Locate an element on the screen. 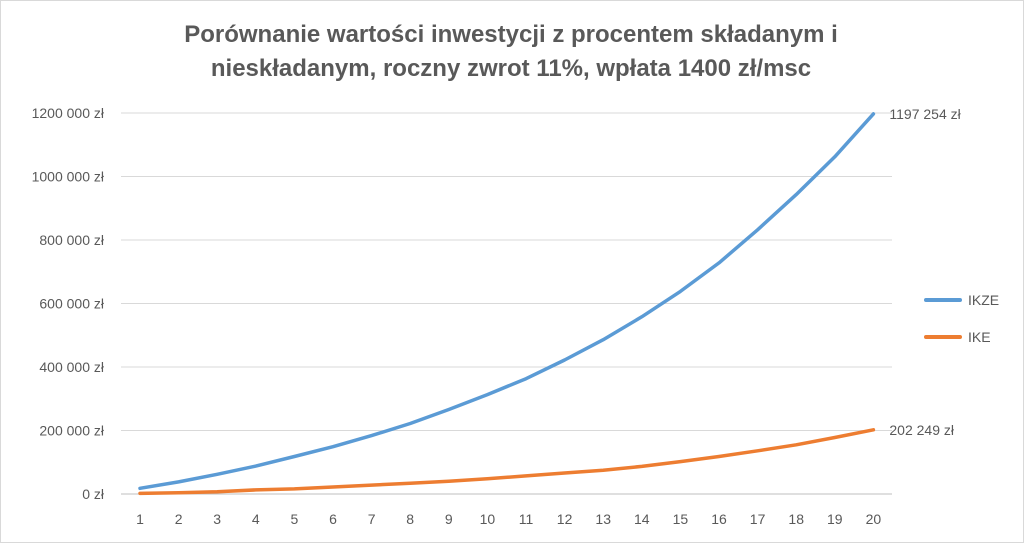 The height and width of the screenshot is (543, 1024). y-tick-label: 400 000 zł is located at coordinates (71, 367).